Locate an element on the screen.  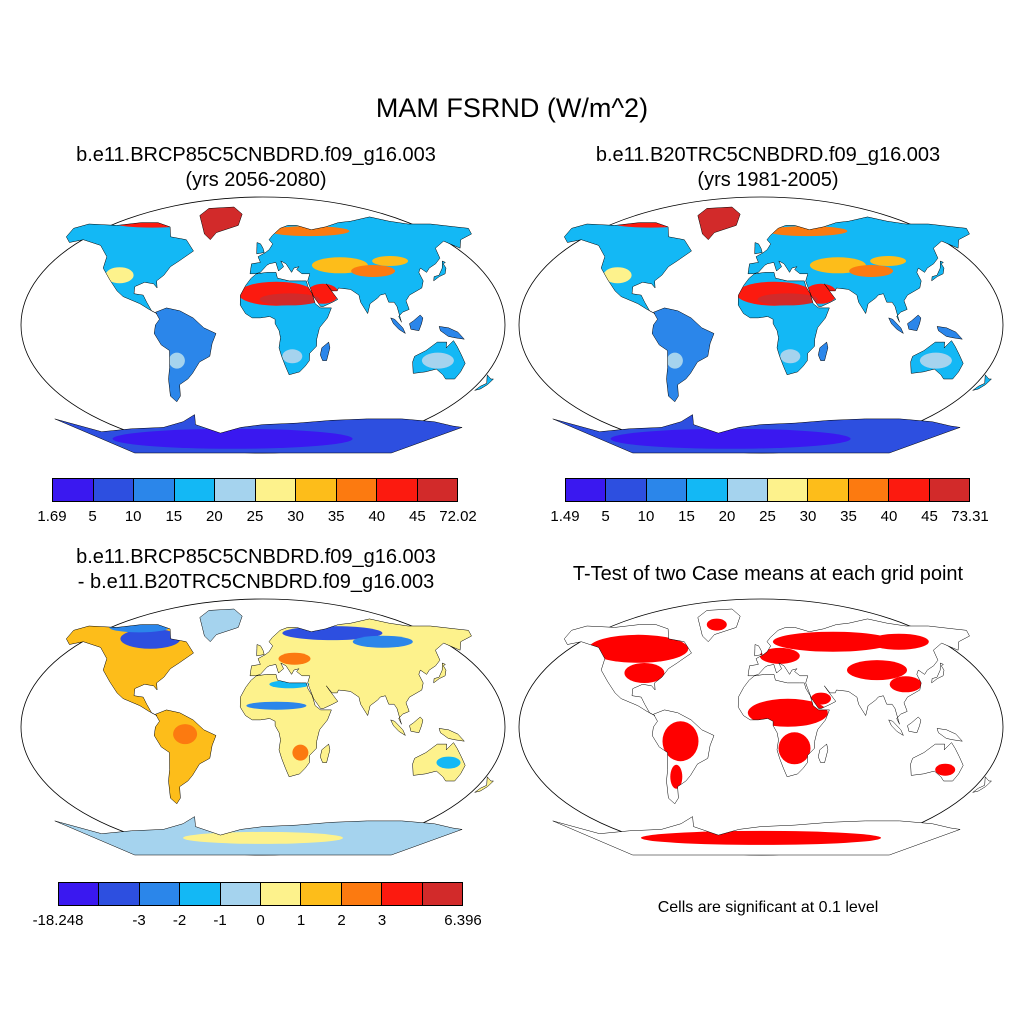
coastline-greenland is located at coordinates (719, 625).